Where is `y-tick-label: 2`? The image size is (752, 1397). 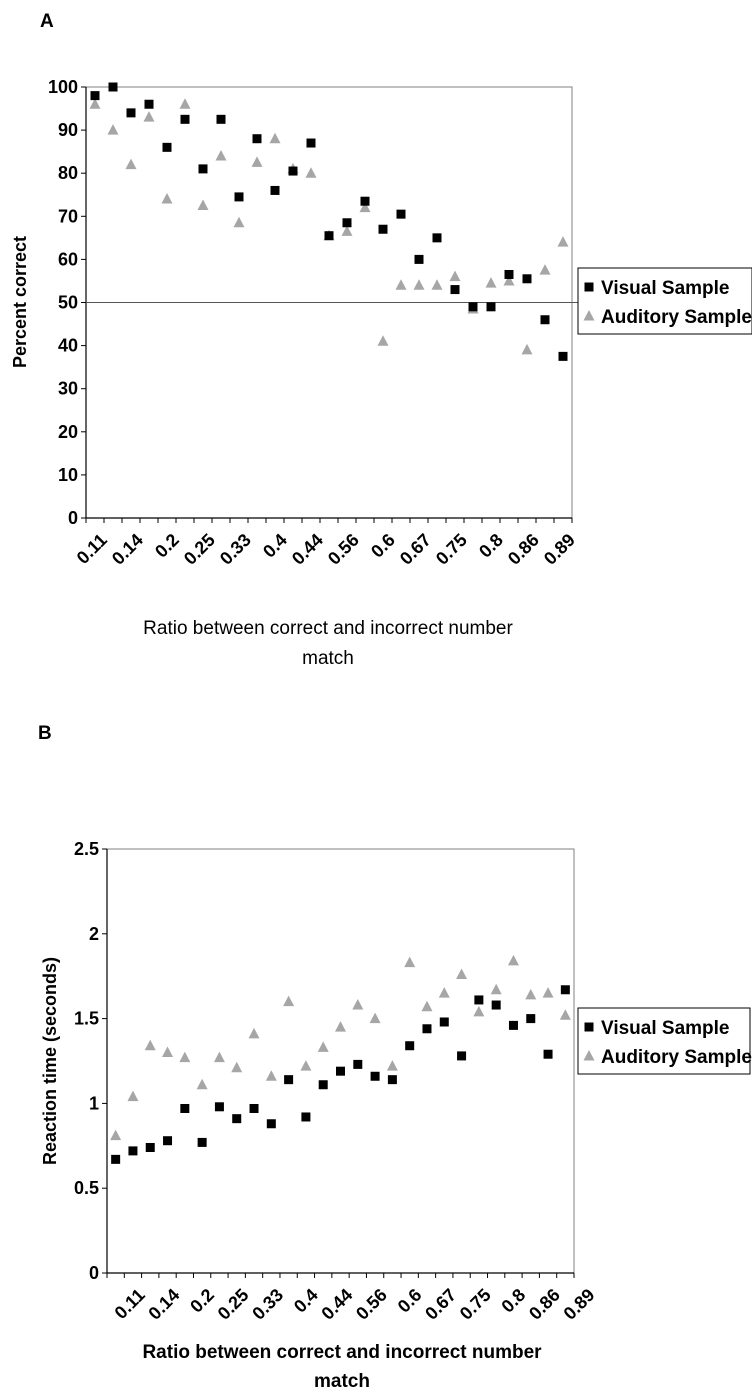 y-tick-label: 2 is located at coordinates (94, 934).